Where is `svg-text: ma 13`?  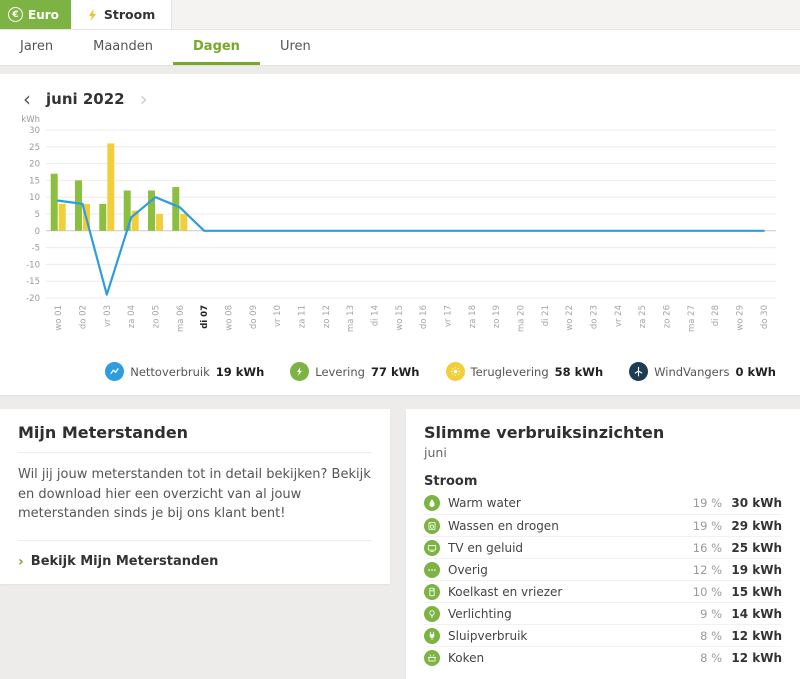
svg-text: ma 13 is located at coordinates (351, 318).